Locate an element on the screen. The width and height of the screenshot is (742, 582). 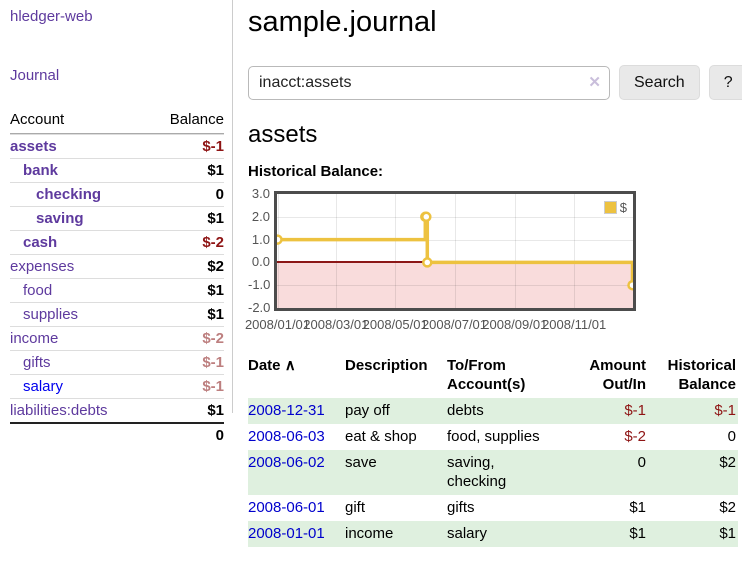
transaction-accounts: saving, checking is located at coordinates (505, 472).